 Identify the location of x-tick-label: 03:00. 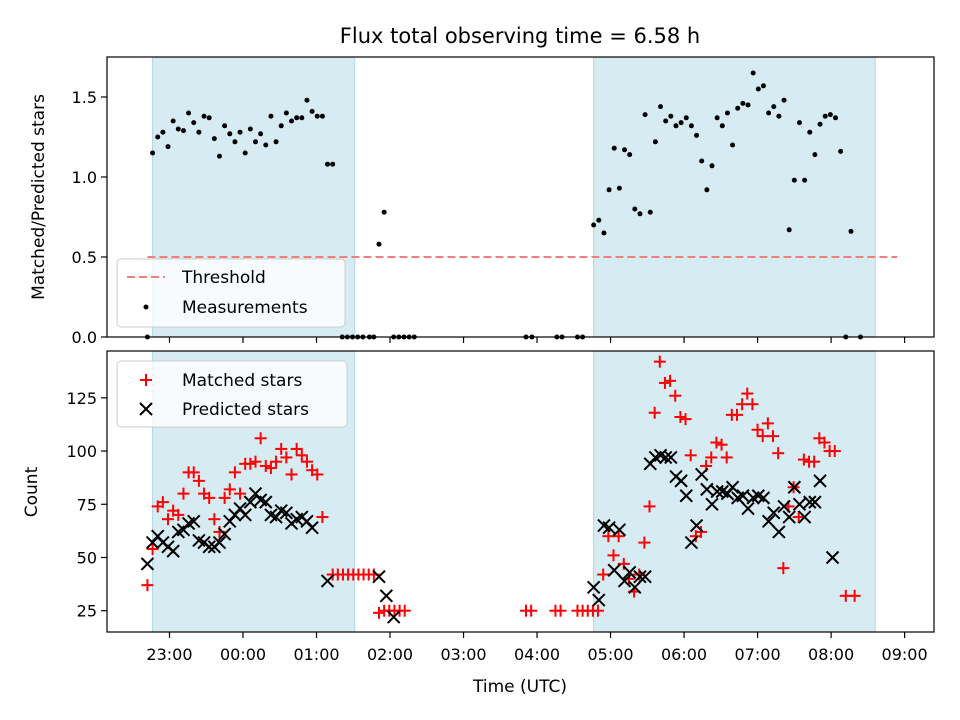
(463, 654).